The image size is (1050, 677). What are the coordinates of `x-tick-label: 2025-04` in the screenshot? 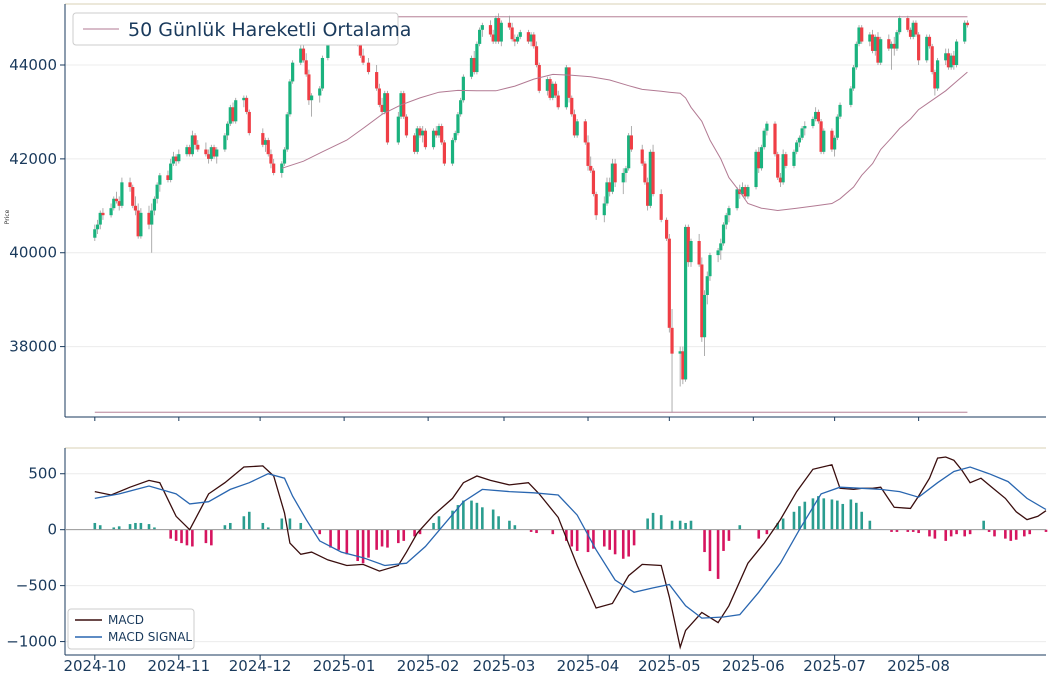 It's located at (588, 666).